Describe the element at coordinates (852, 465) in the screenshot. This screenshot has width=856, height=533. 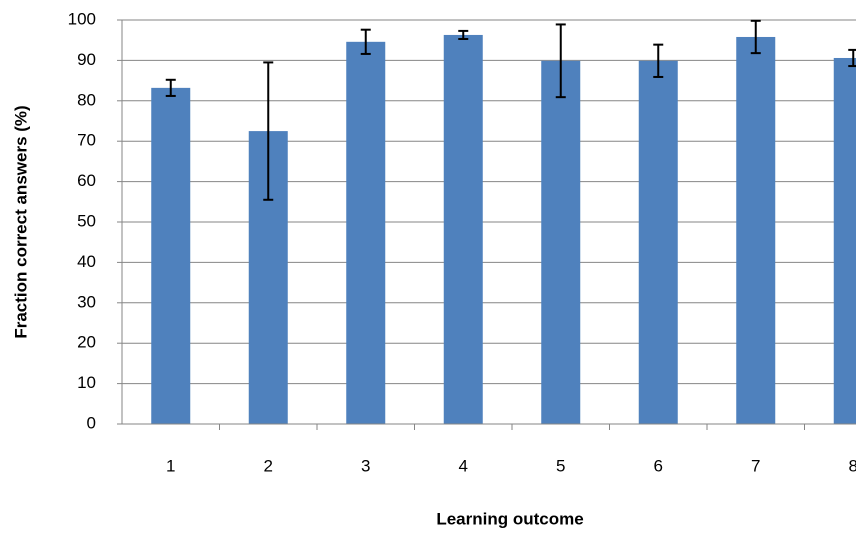
I see `x-tick-label: 8` at that location.